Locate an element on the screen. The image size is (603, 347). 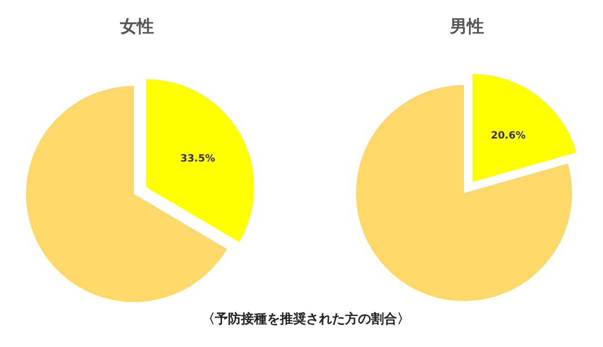
chart-title: 女性 is located at coordinates (136, 27).